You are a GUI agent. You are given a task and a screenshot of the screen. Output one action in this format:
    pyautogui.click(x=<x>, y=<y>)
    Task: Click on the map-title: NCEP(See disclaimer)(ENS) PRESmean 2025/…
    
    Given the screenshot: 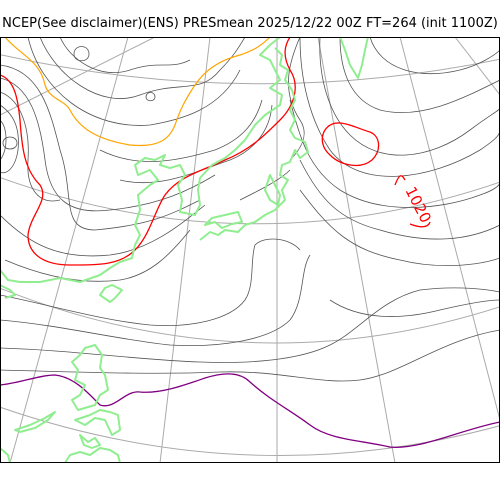 What is the action you would take?
    pyautogui.click(x=250, y=23)
    